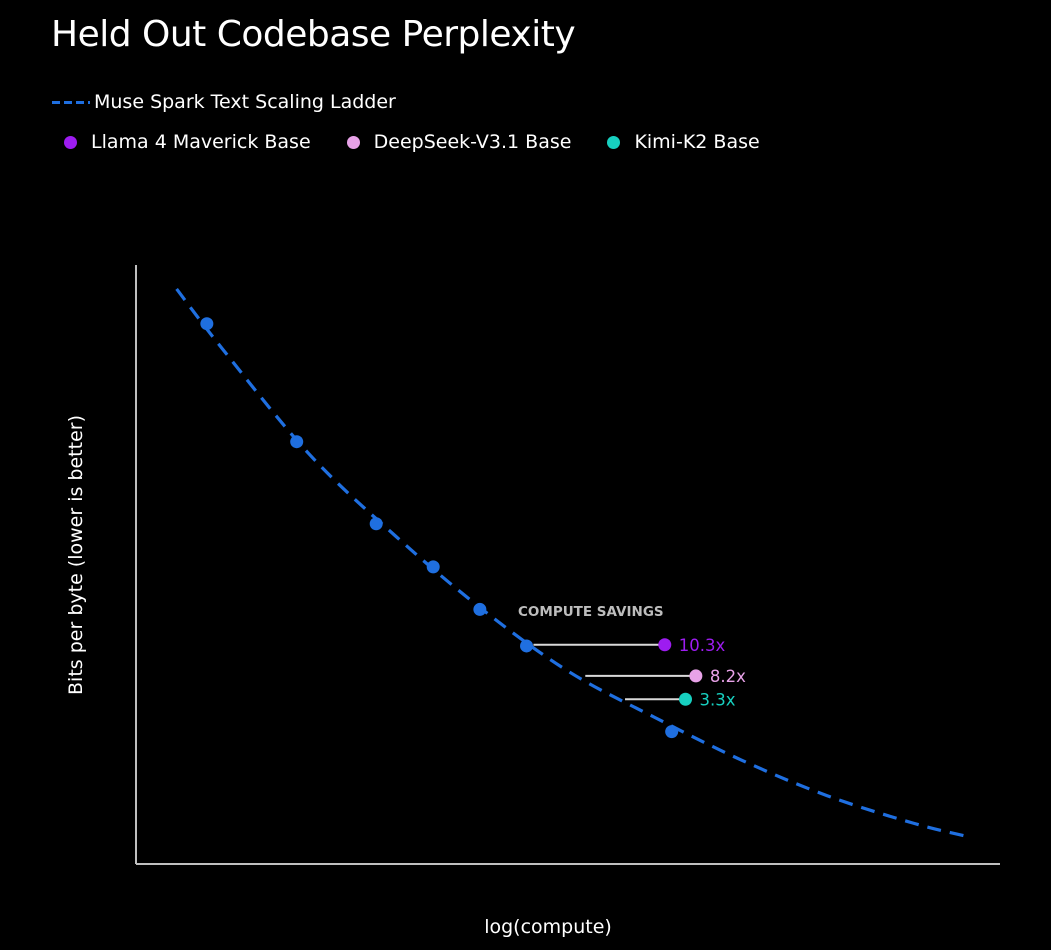 The image size is (1051, 950). What do you see at coordinates (76, 555) in the screenshot?
I see `y-axis-label: Bits per byte (lower is better)` at bounding box center [76, 555].